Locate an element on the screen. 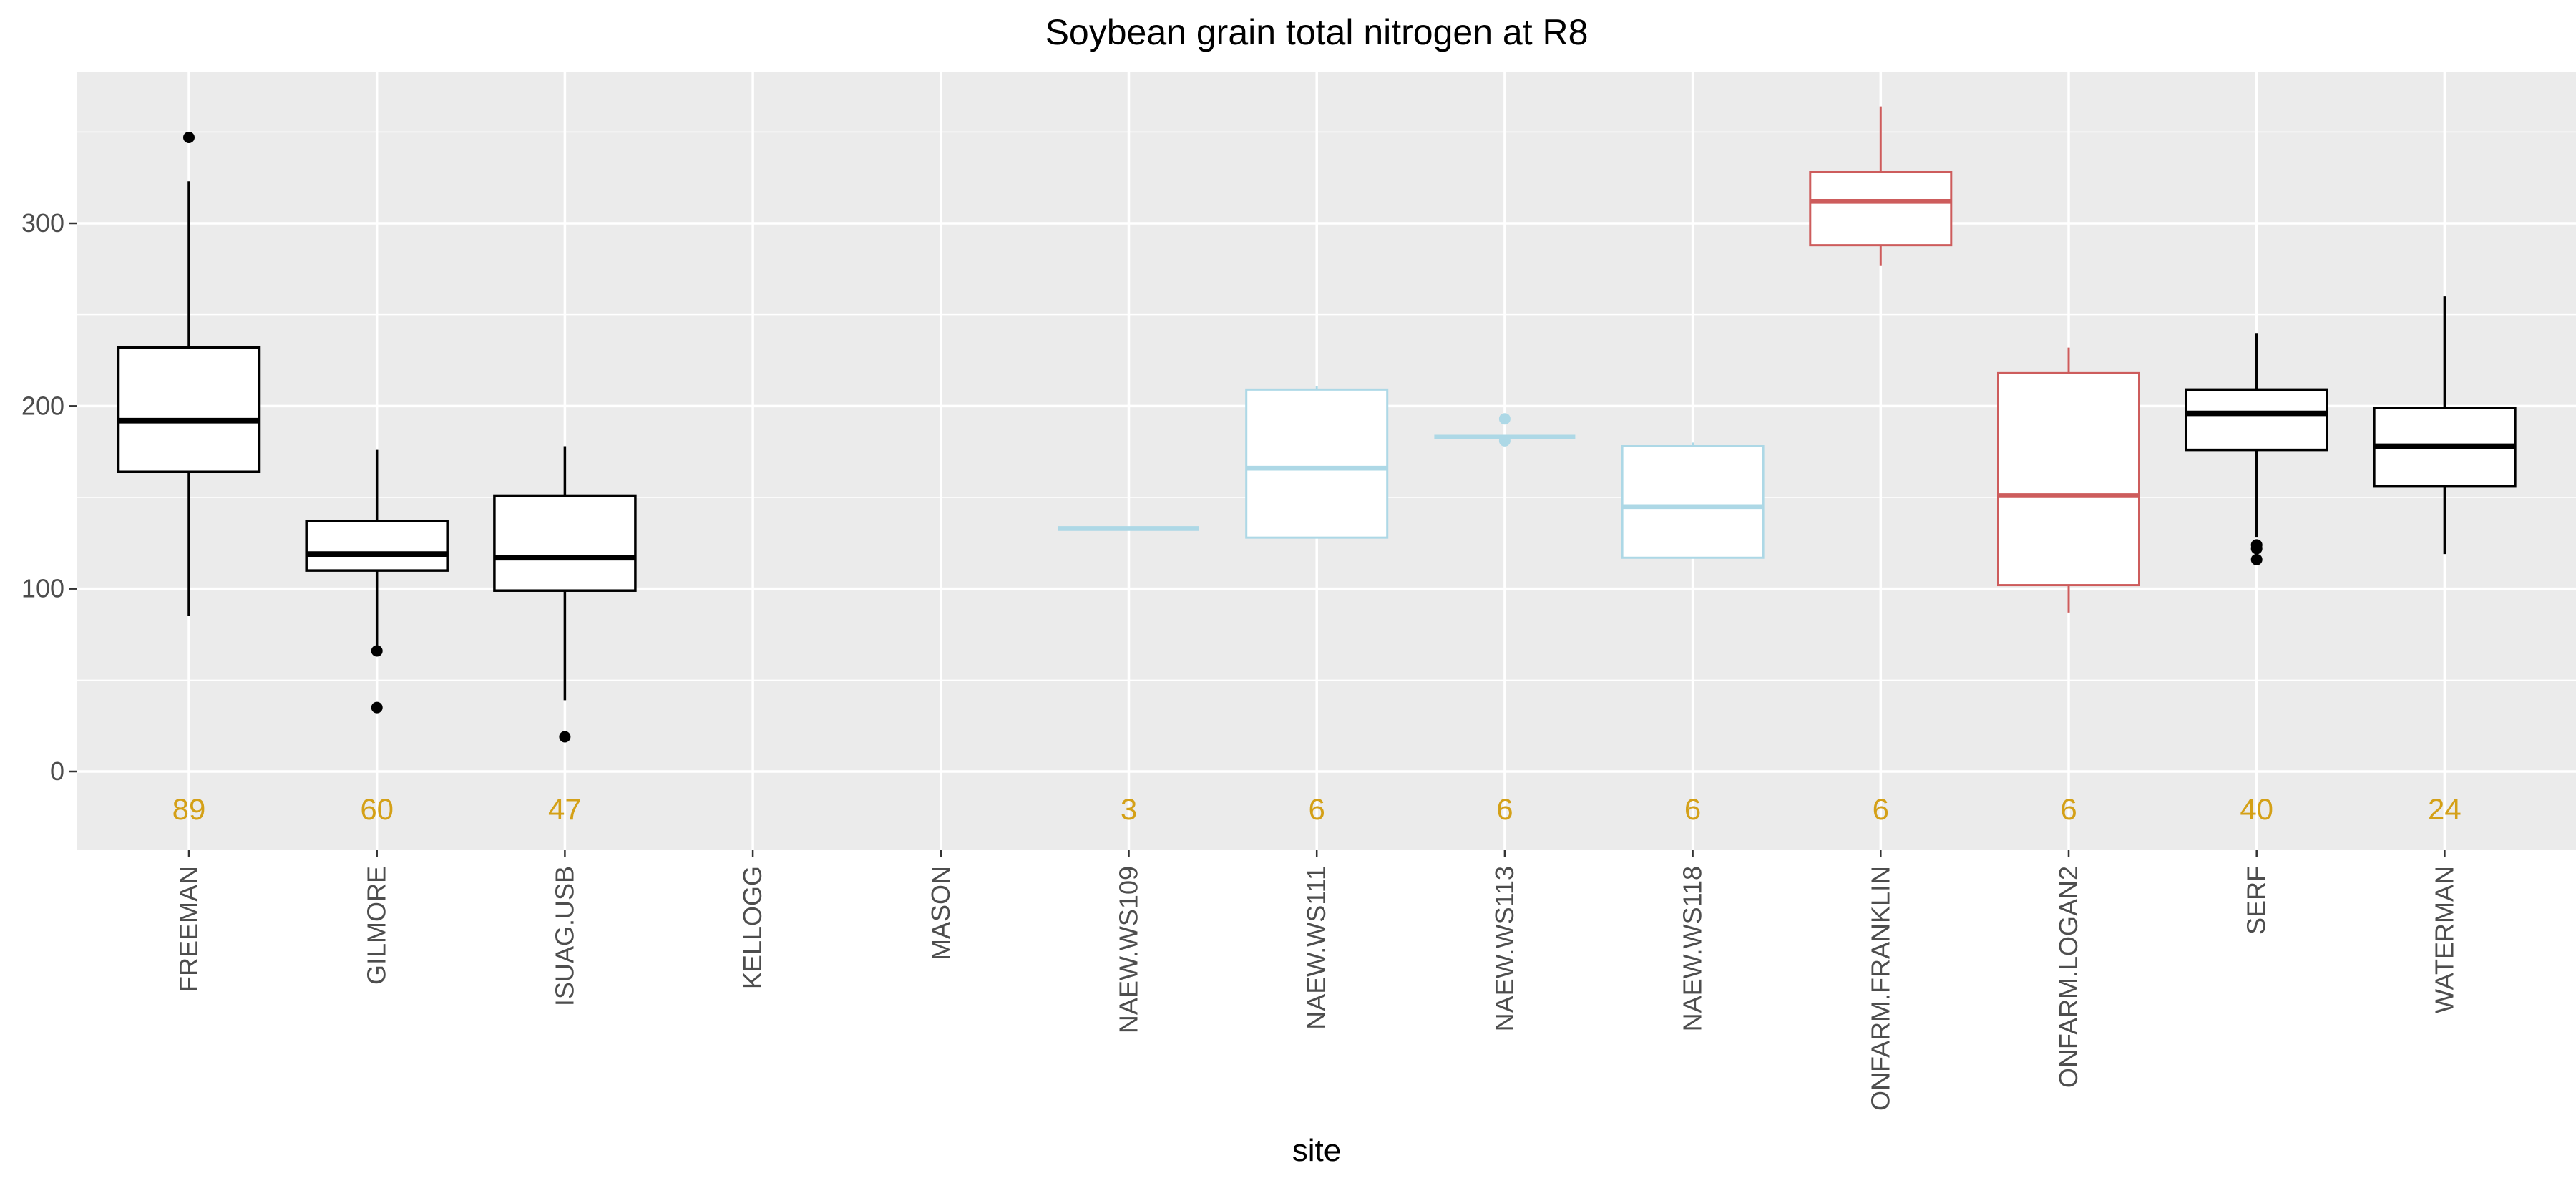 This screenshot has height=1178, width=2576. x-tick-label: FREEMAN is located at coordinates (188, 929).